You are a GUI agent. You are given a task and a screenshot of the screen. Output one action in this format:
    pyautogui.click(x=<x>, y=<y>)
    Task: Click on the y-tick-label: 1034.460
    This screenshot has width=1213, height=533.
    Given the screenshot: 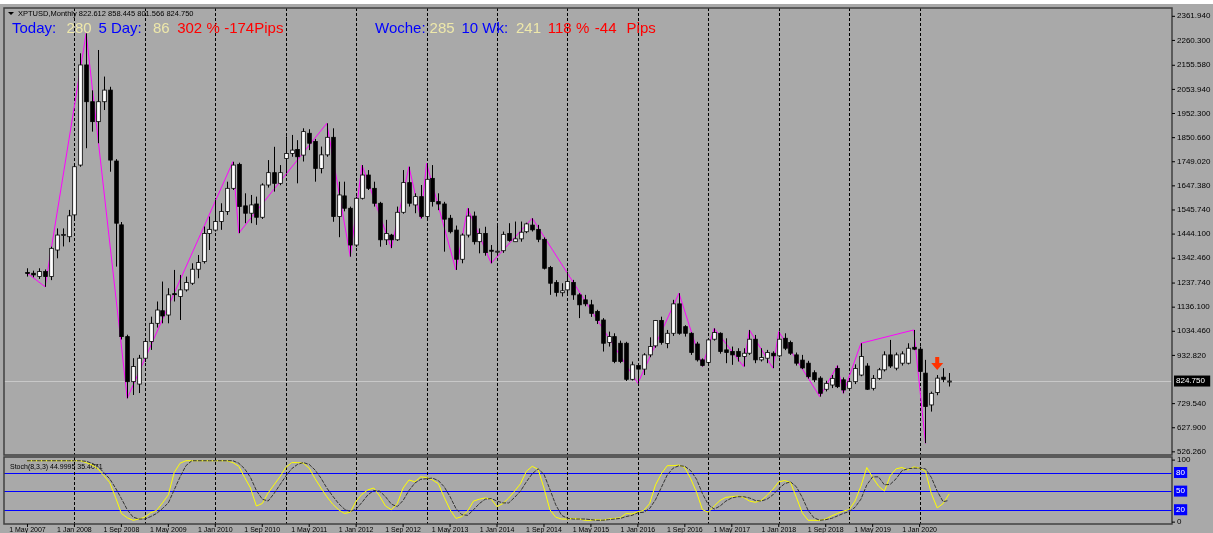 What is the action you would take?
    pyautogui.click(x=1194, y=331)
    